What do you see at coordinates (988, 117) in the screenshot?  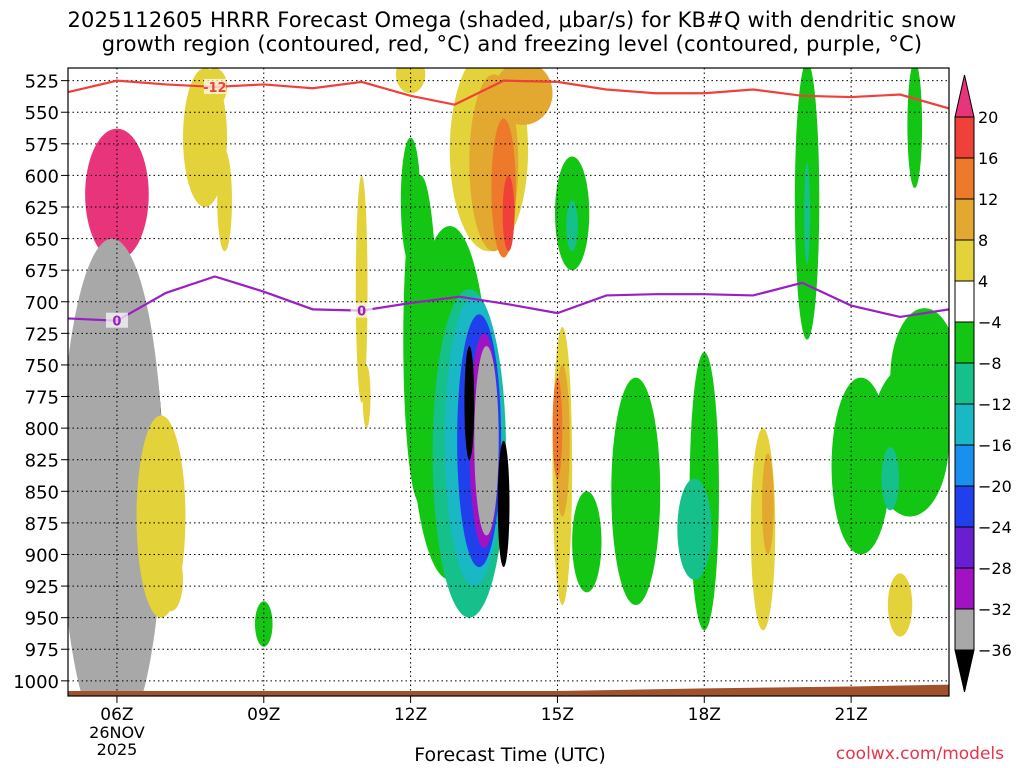 I see `colorbar-label: 20` at bounding box center [988, 117].